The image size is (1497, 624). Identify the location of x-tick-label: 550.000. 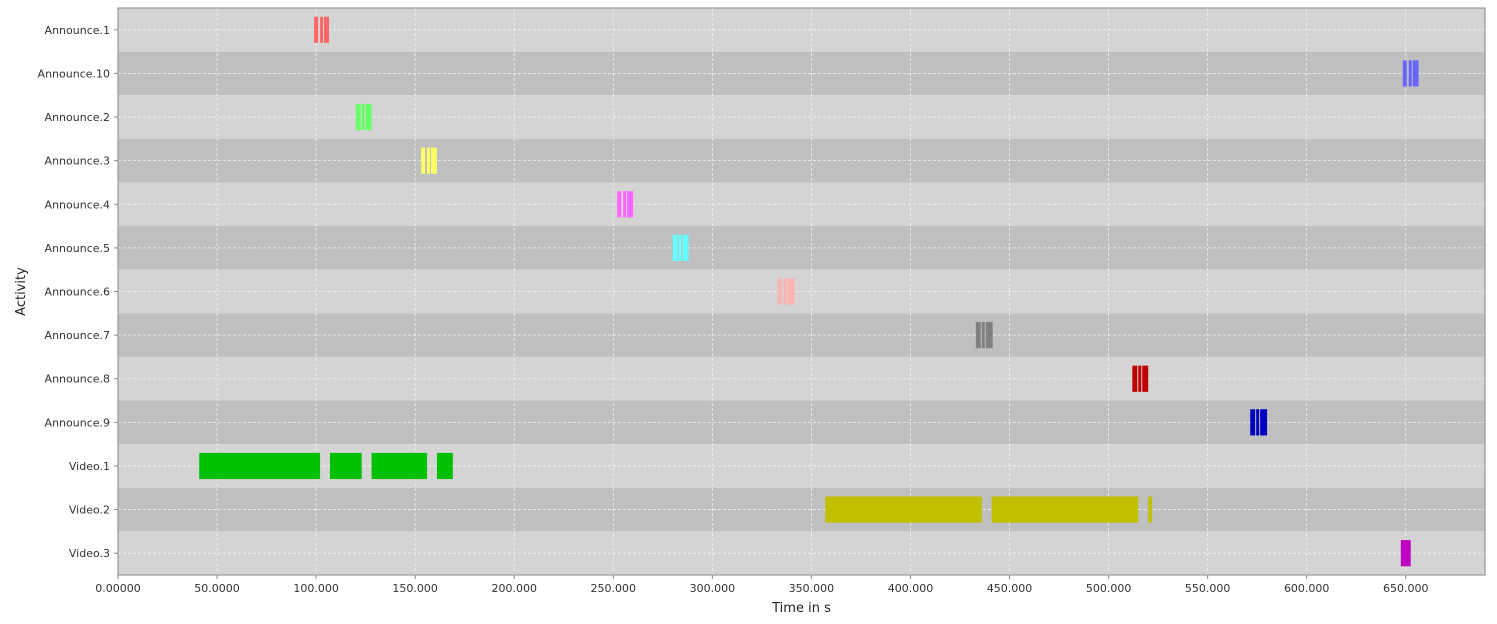
(1208, 588).